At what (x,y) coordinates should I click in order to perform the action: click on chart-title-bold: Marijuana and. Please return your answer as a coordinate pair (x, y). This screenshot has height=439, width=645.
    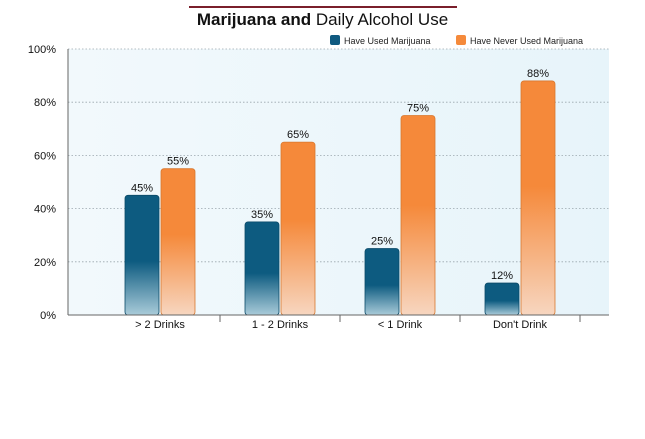
    Looking at the image, I should click on (254, 19).